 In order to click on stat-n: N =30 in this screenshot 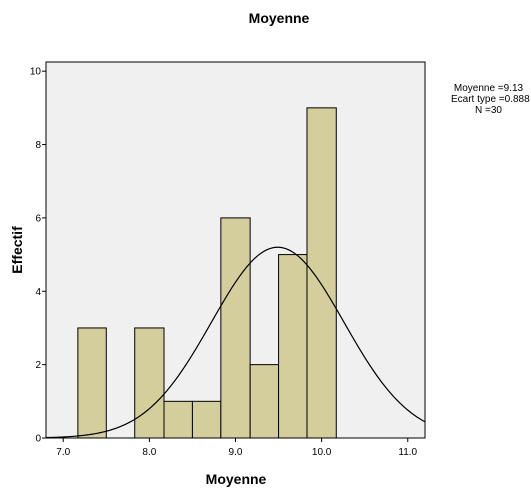, I will do `click(488, 110)`.